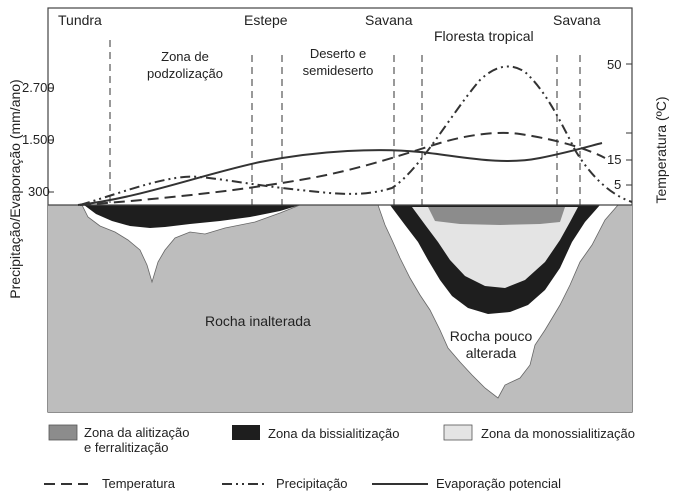 This screenshot has height=496, width=677. What do you see at coordinates (614, 159) in the screenshot?
I see `right-tick-15: 15` at bounding box center [614, 159].